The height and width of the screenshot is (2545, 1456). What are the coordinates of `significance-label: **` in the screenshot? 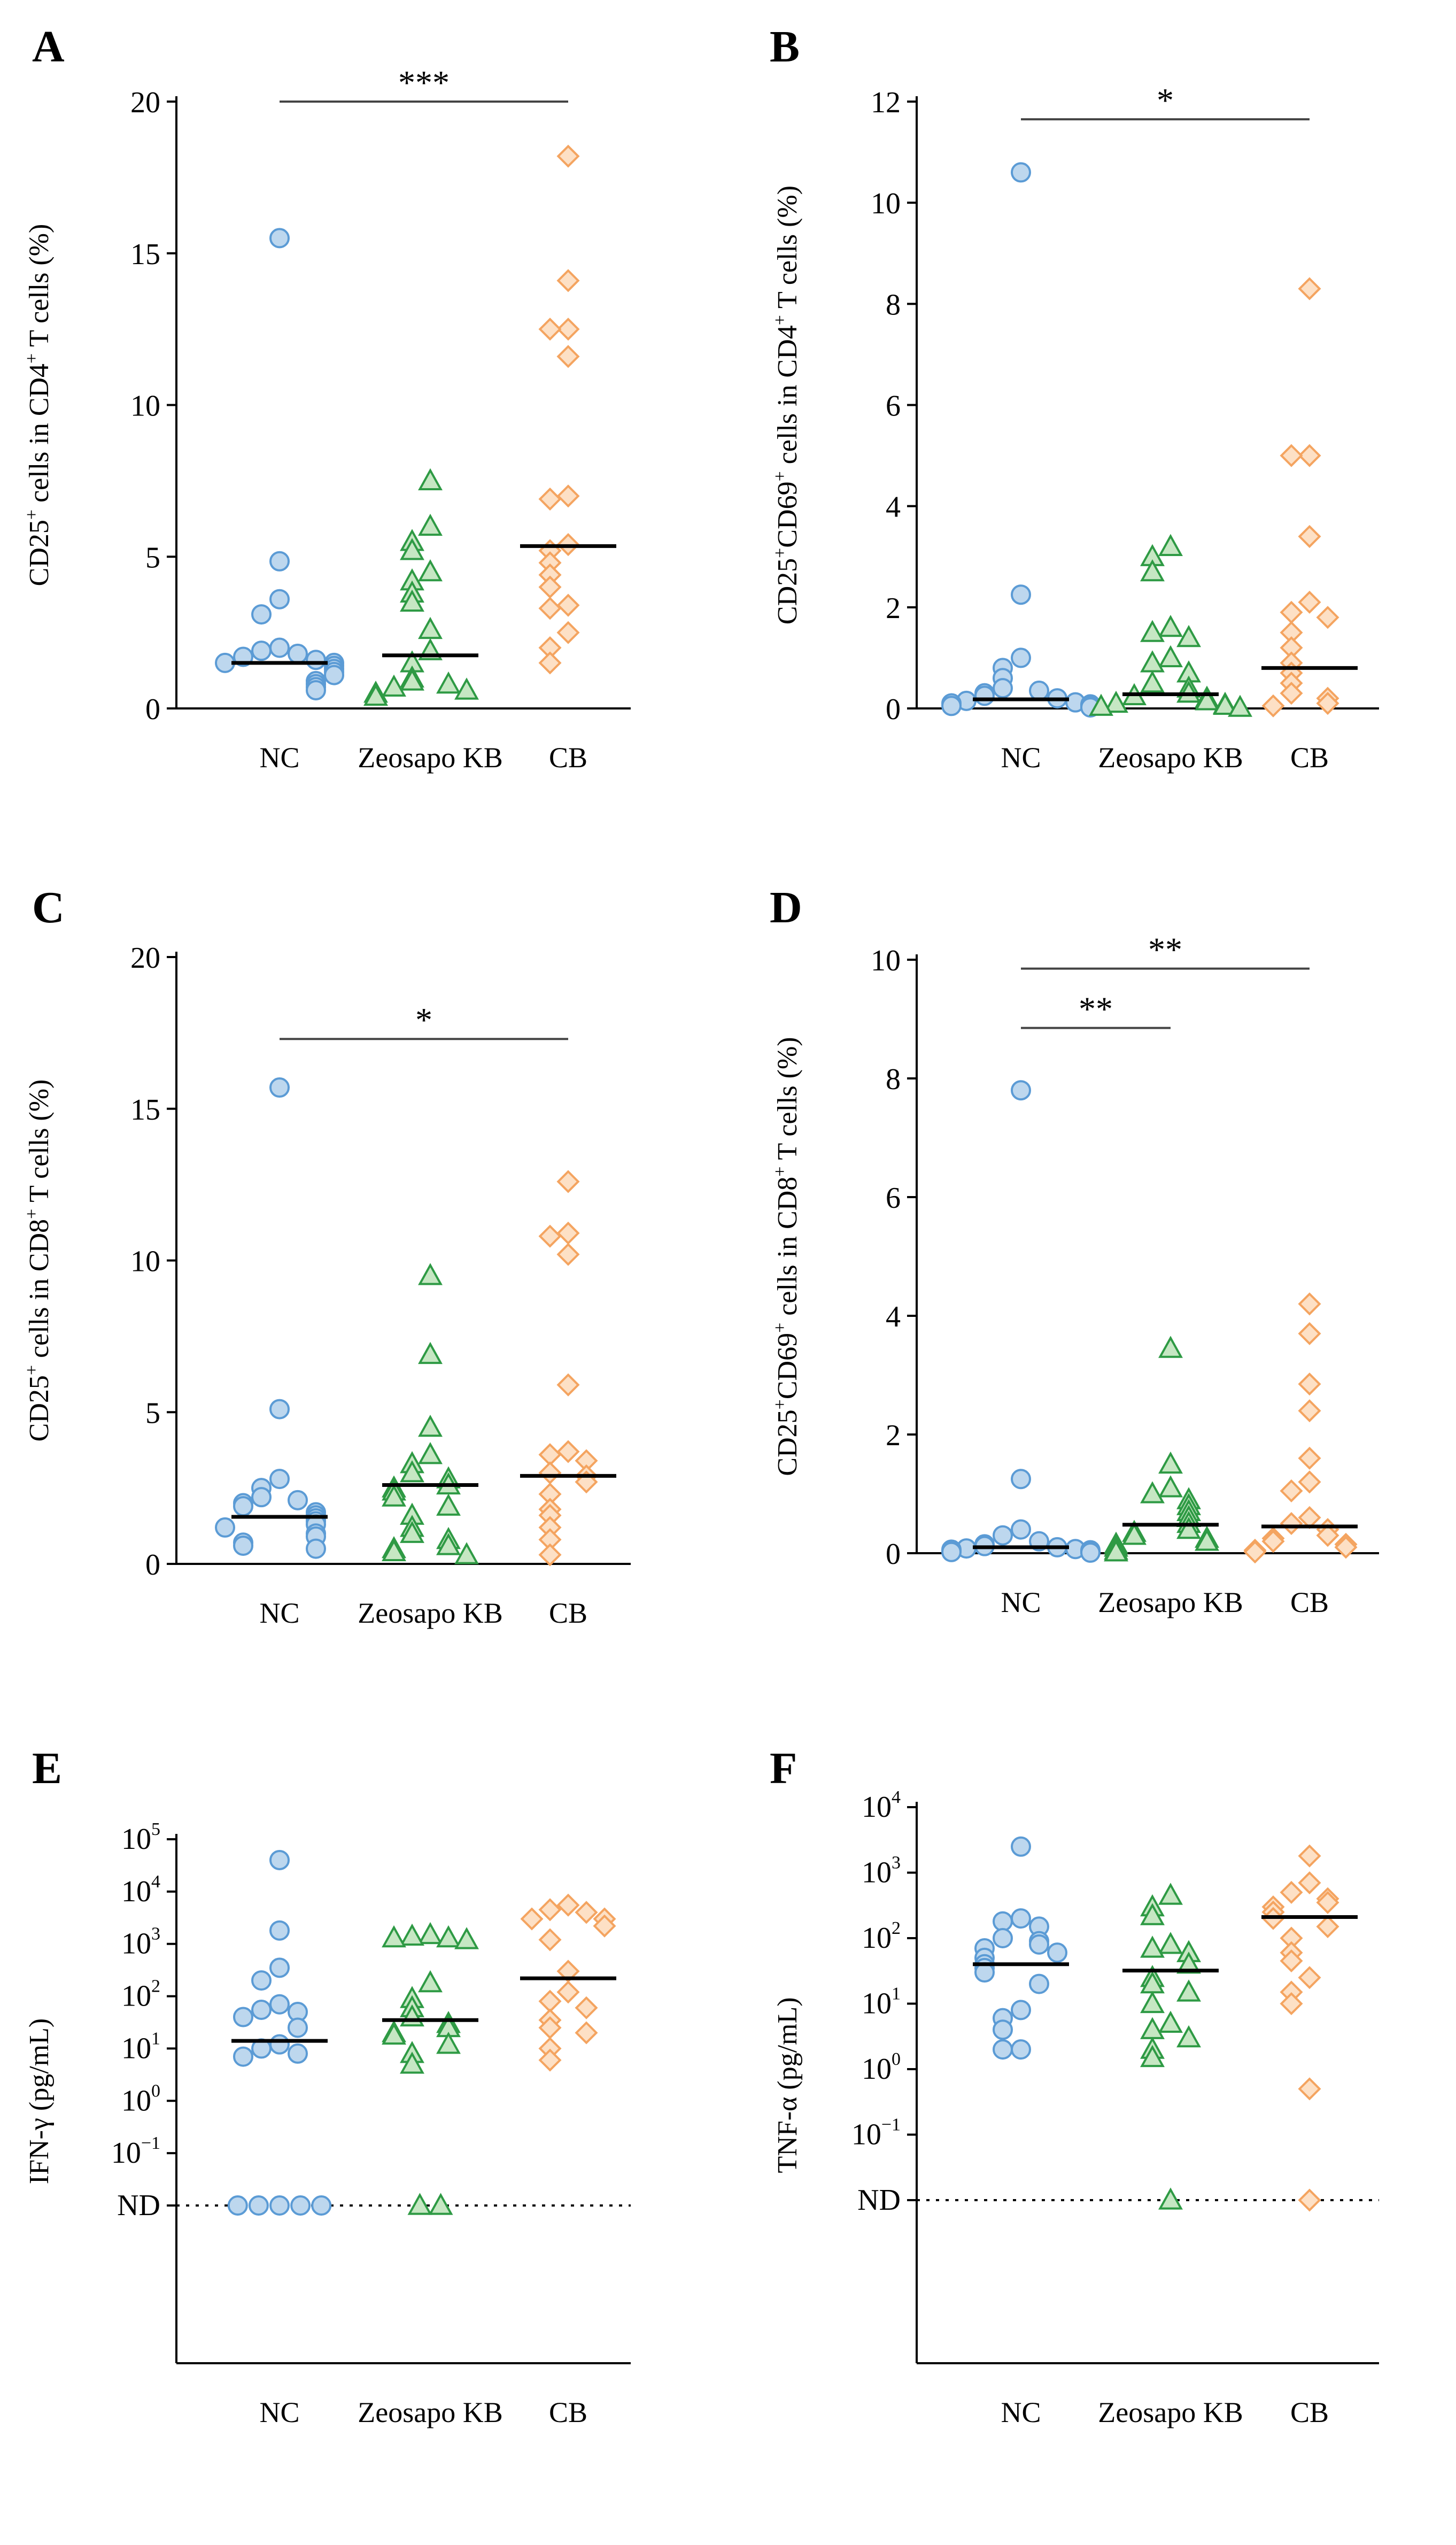 It's located at (1096, 1009).